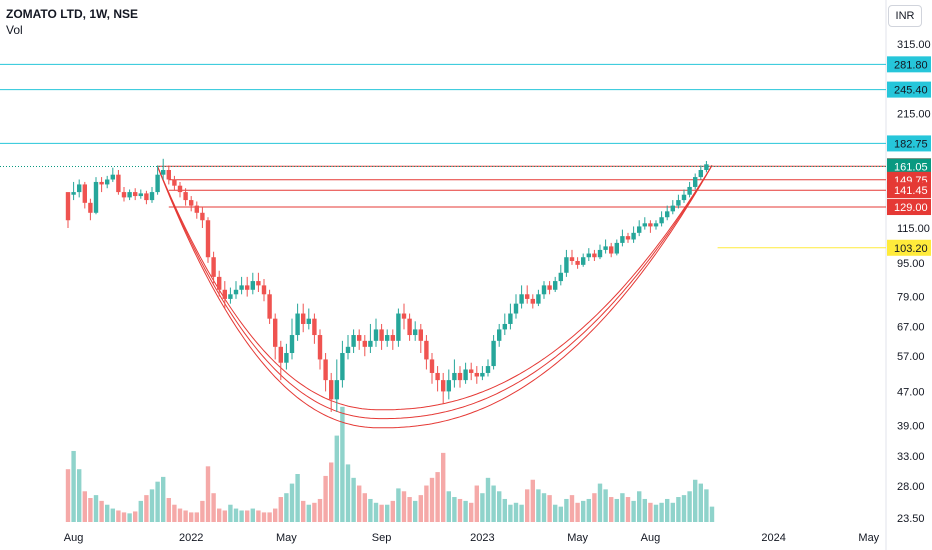 Image resolution: width=932 pixels, height=550 pixels. Describe the element at coordinates (911, 487) in the screenshot. I see `y-tick-label: 28.00` at that location.